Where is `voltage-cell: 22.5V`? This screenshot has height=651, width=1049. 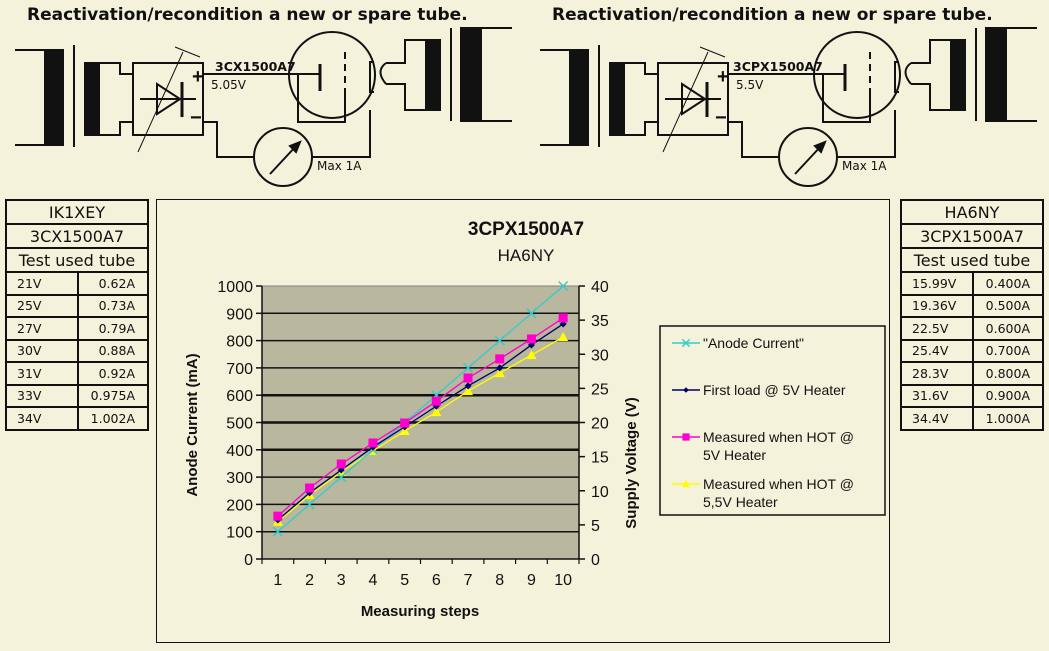
voltage-cell: 22.5V is located at coordinates (937, 328).